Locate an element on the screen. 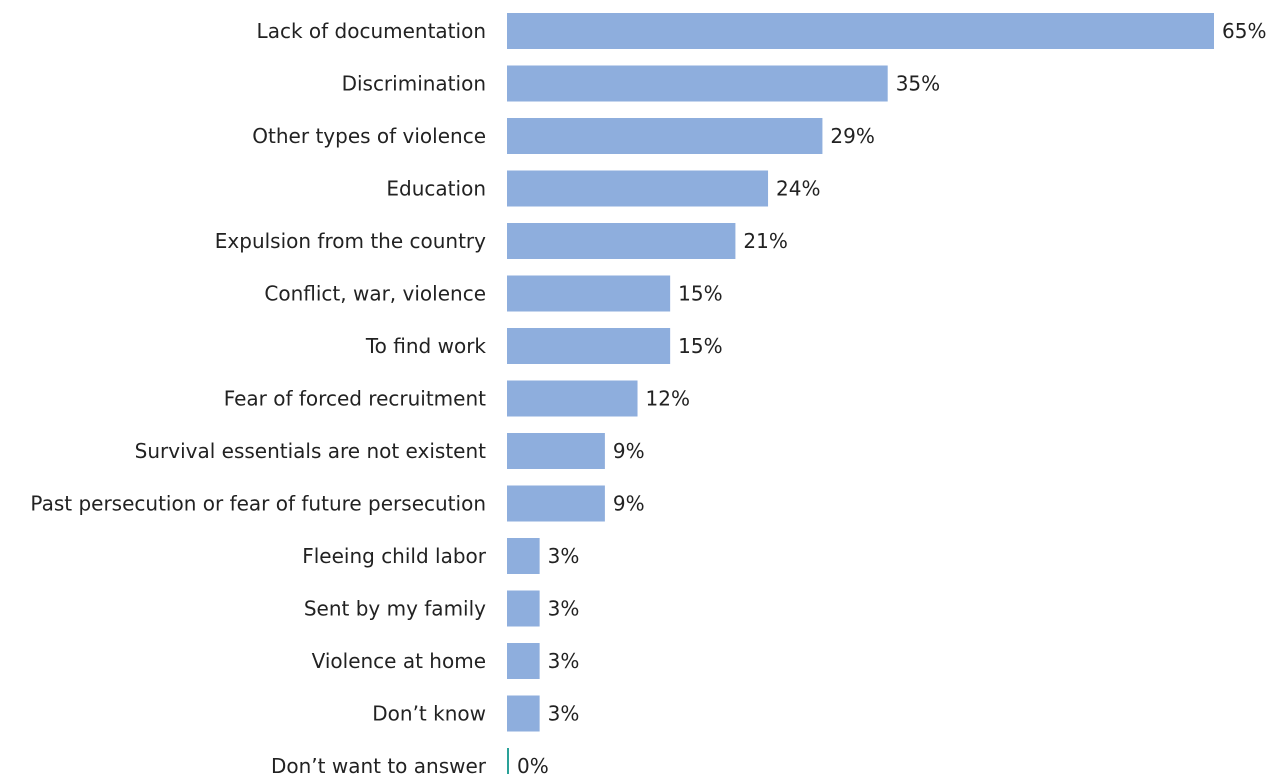 The height and width of the screenshot is (774, 1284). category-label: Don’t know is located at coordinates (429, 714).